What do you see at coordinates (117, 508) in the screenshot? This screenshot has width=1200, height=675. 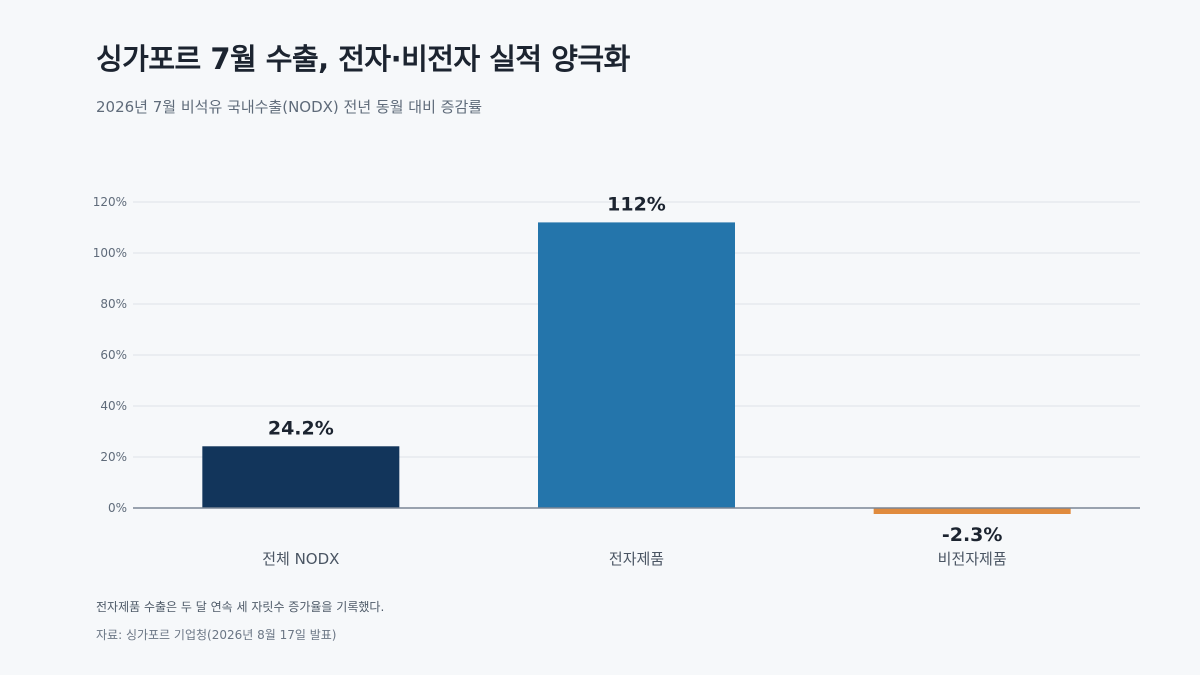 I see `y-tick-label: 0%` at bounding box center [117, 508].